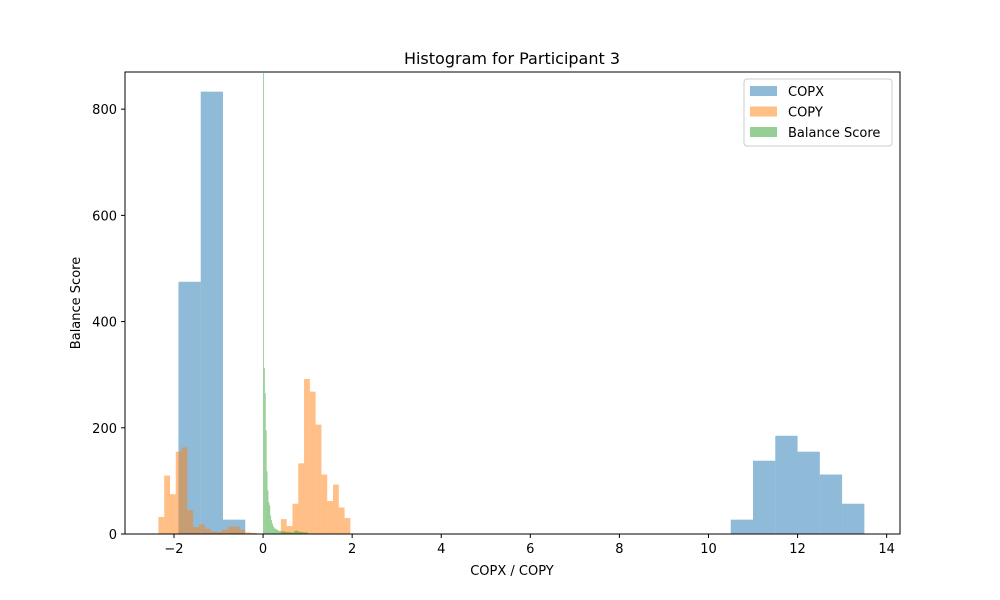 The image size is (1000, 600). What do you see at coordinates (708, 549) in the screenshot?
I see `x-tick-label: 10` at bounding box center [708, 549].